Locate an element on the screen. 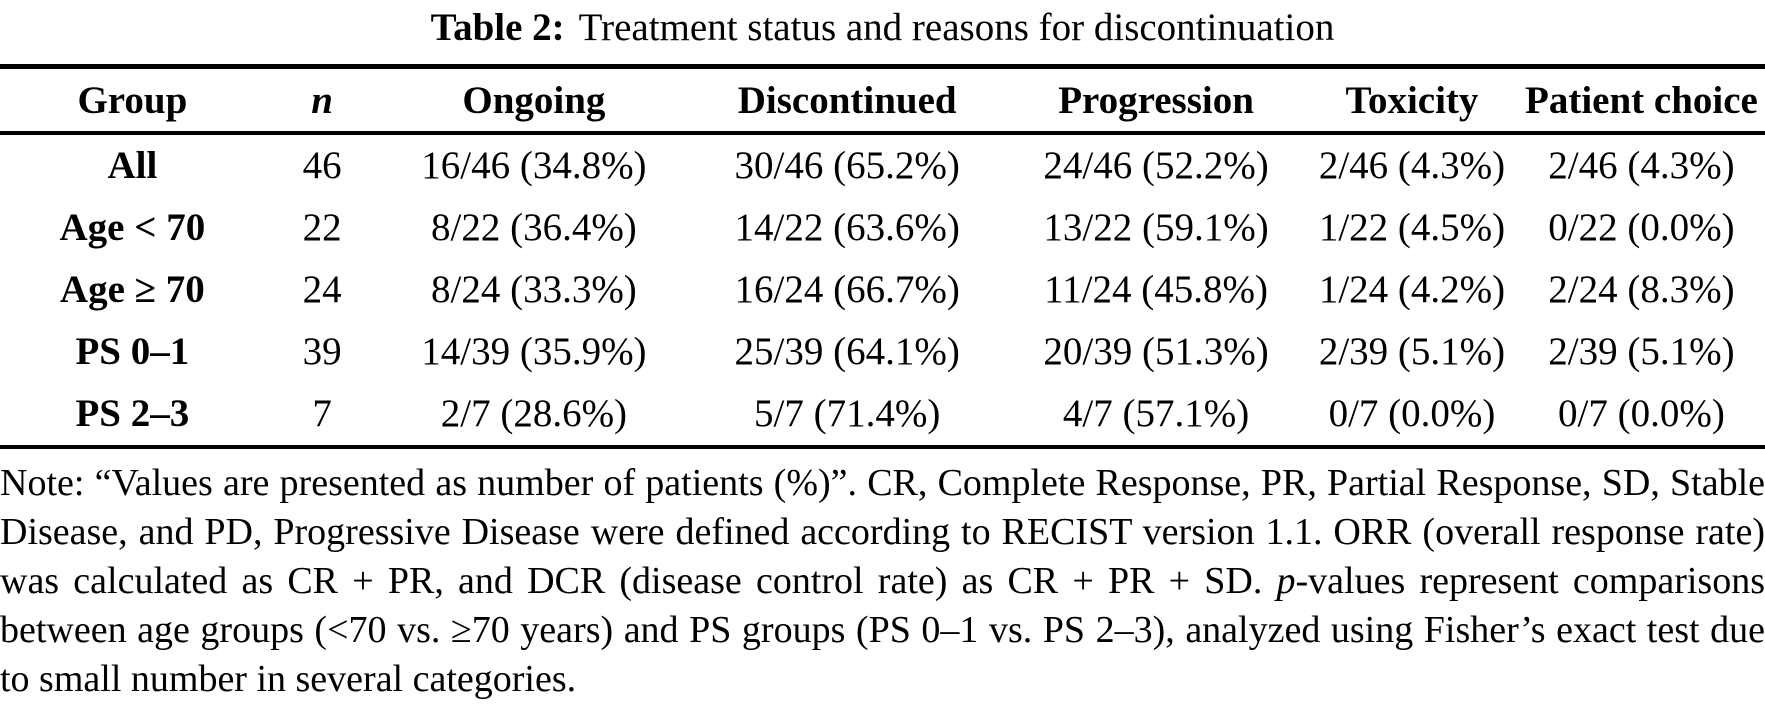 Image resolution: width=1765 pixels, height=721 pixels. cell-discontinued: 14/22 (63.6%) is located at coordinates (847, 227).